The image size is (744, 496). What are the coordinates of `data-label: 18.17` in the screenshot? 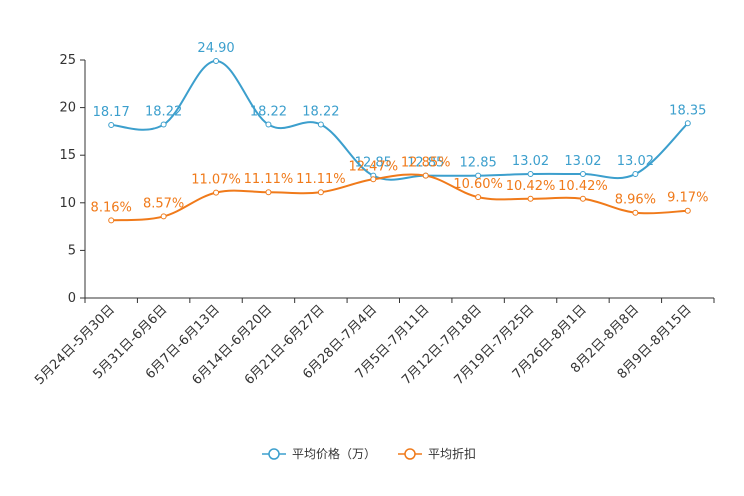 It's located at (111, 112).